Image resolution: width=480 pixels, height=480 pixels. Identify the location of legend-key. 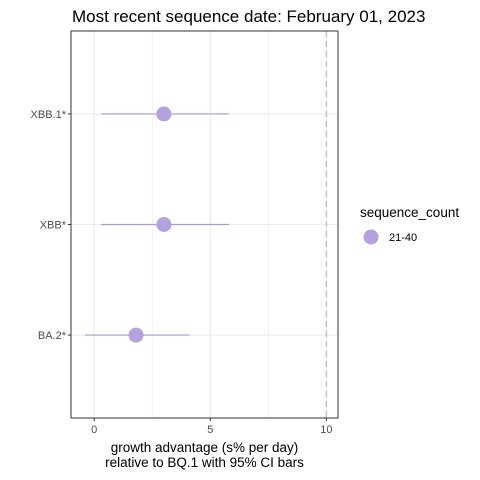
(371, 237).